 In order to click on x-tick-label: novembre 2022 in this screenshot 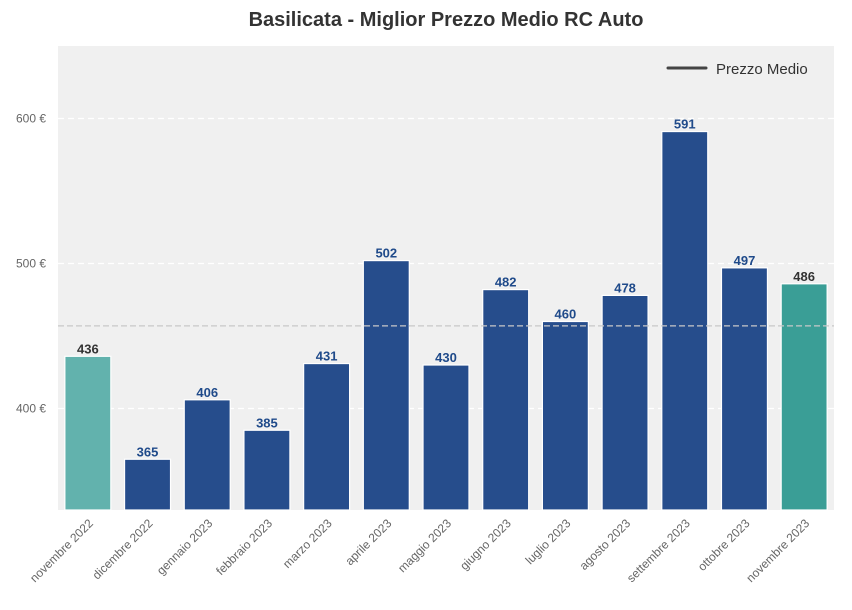, I will do `click(61, 550)`.